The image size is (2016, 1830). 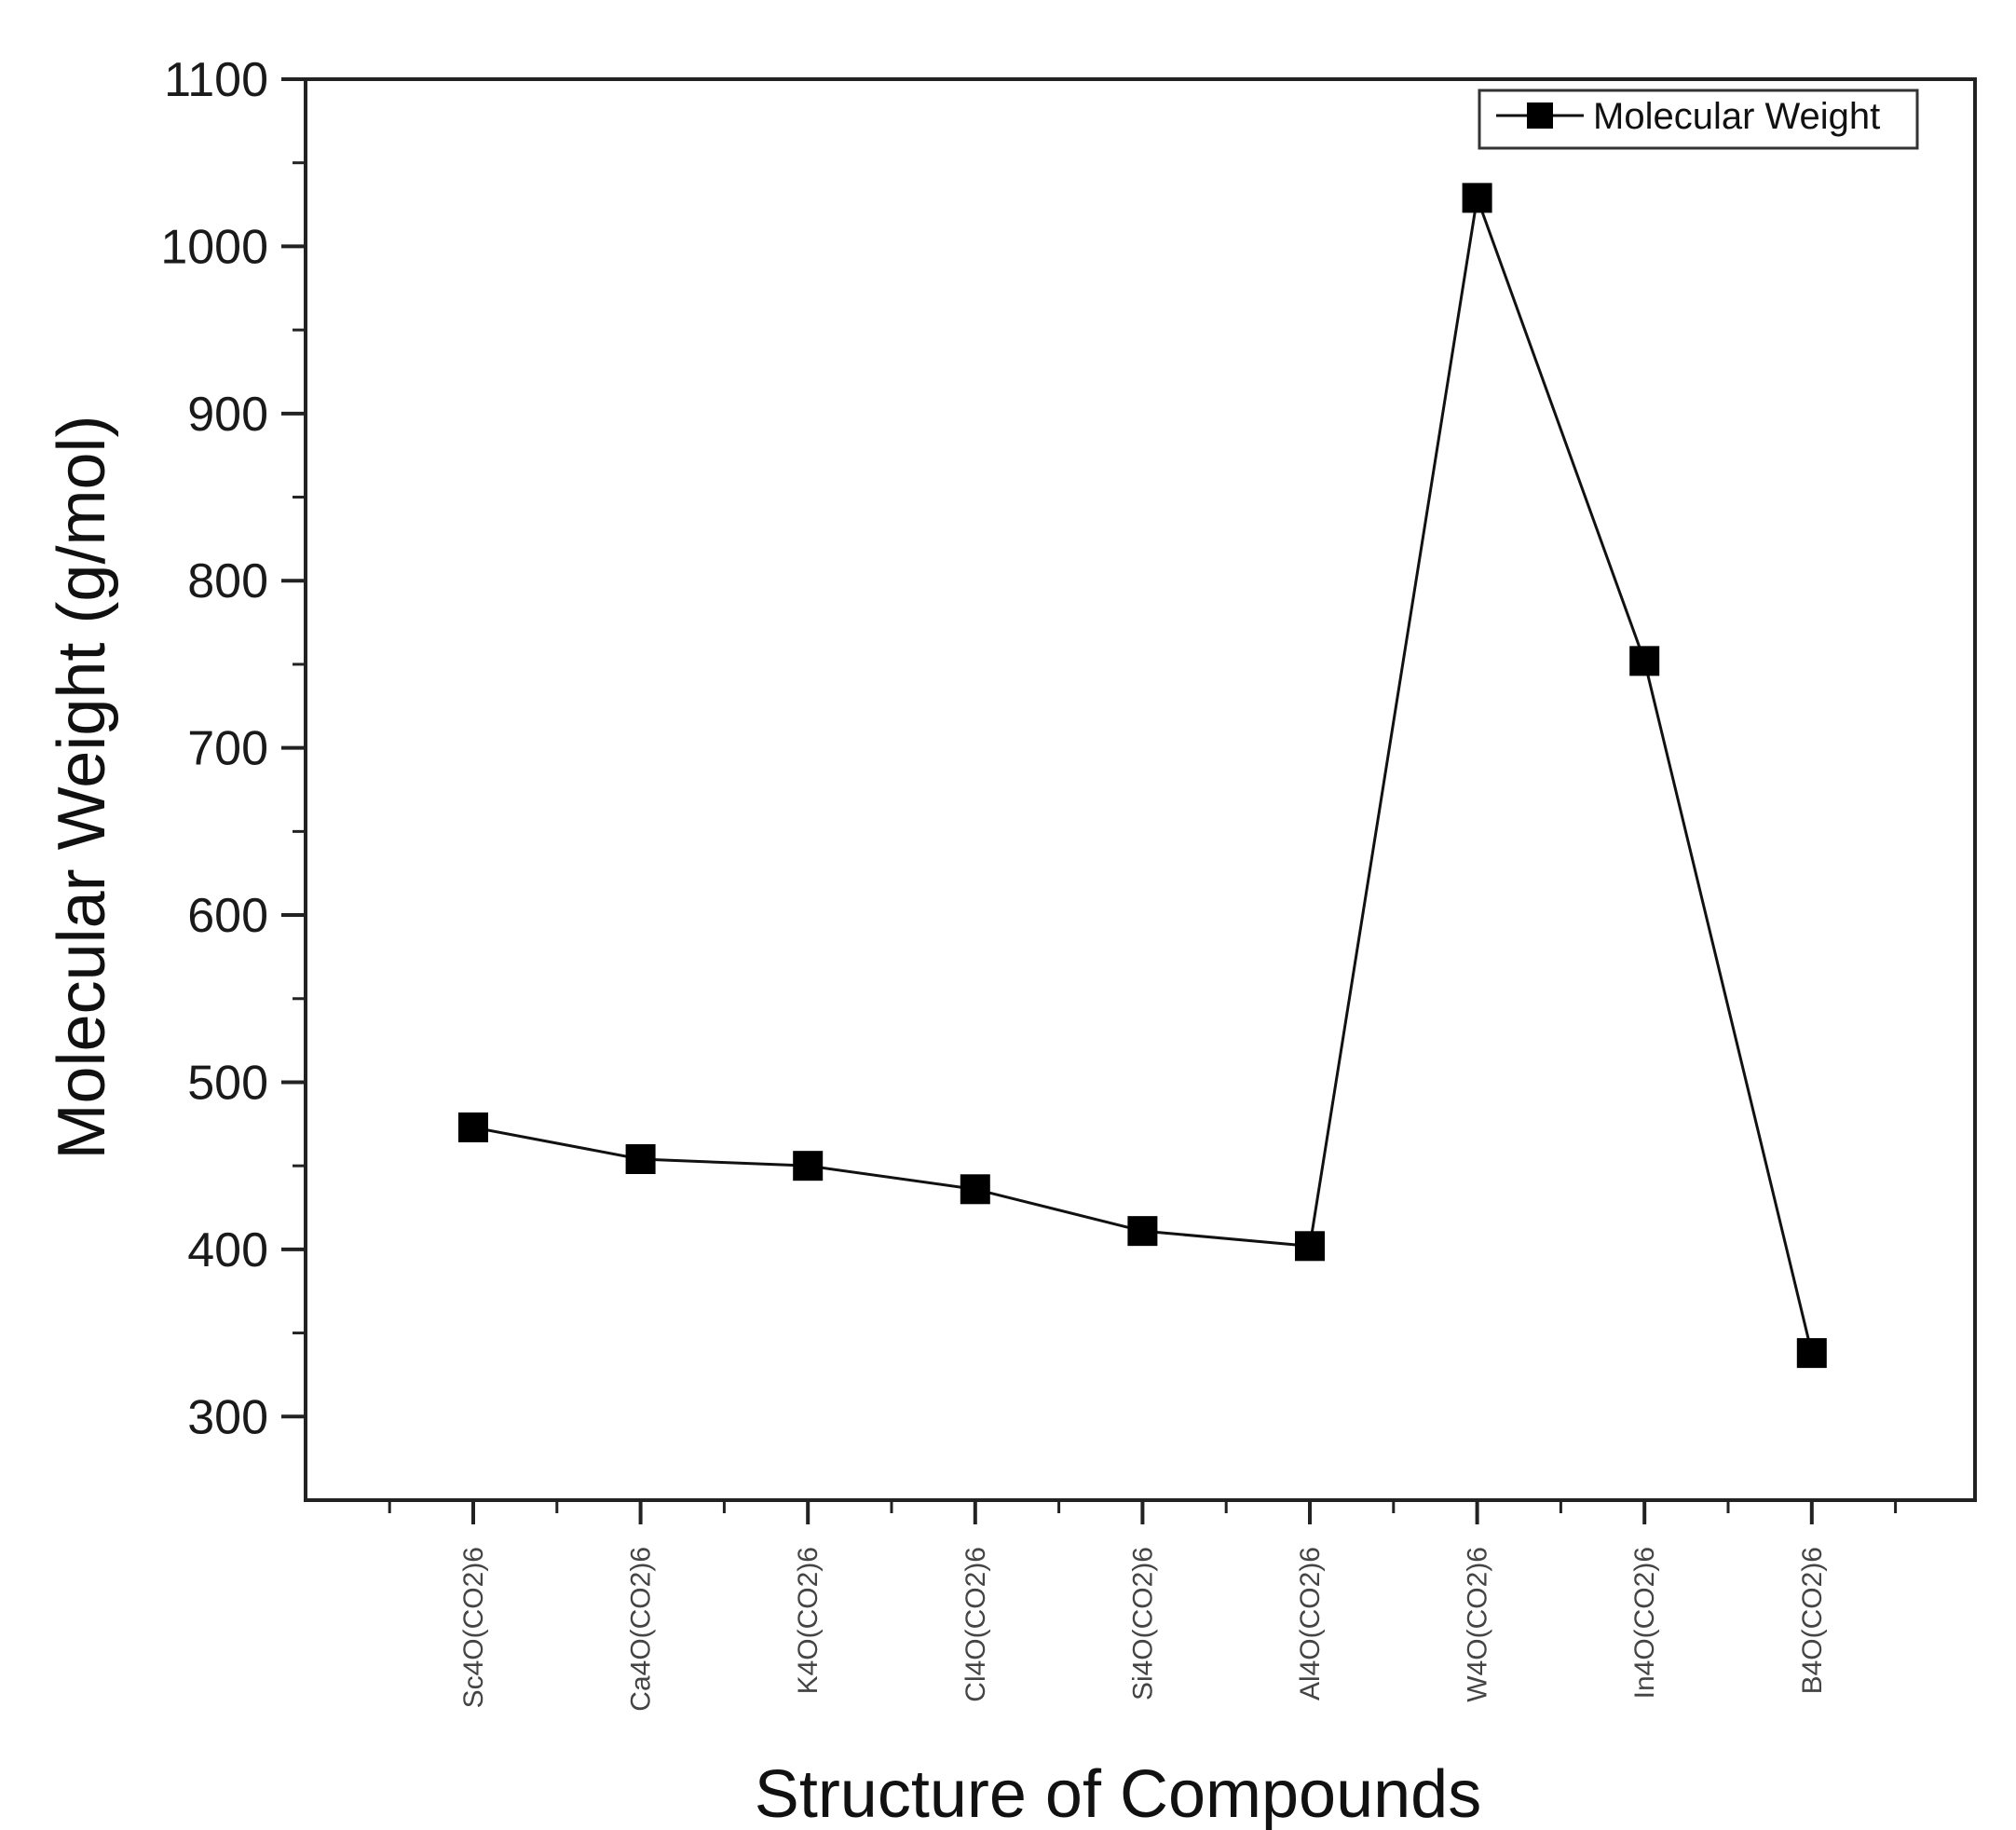 I want to click on y-tick-label: 1000, so click(x=214, y=247).